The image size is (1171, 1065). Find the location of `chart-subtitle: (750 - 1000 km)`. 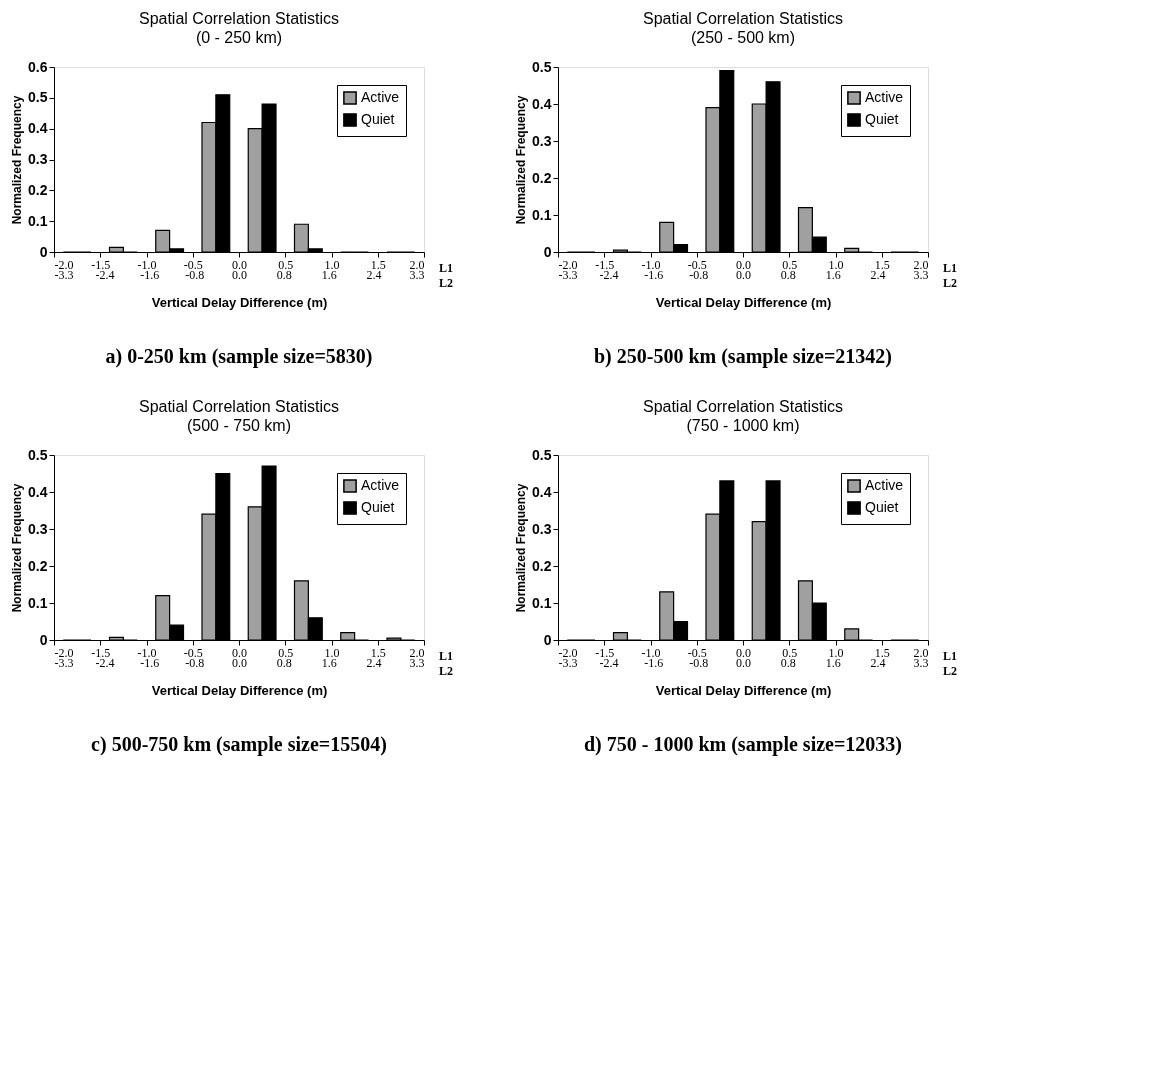

chart-subtitle: (750 - 1000 km) is located at coordinates (743, 425).